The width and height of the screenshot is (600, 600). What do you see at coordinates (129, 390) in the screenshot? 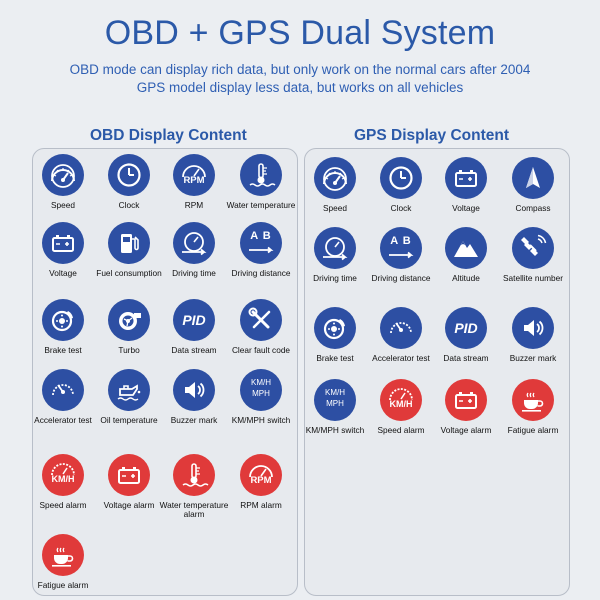
I see `oil-can-icon` at bounding box center [129, 390].